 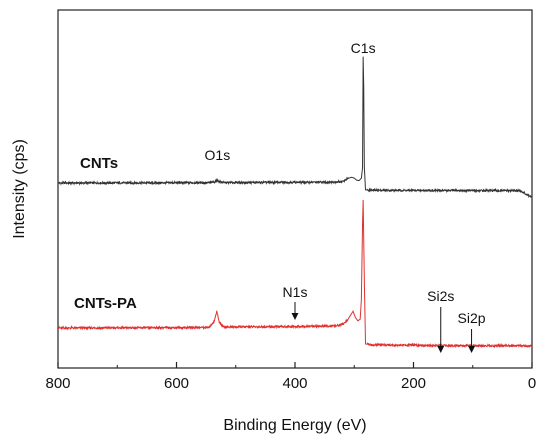 I want to click on x-tick-label: 600, so click(x=176, y=383).